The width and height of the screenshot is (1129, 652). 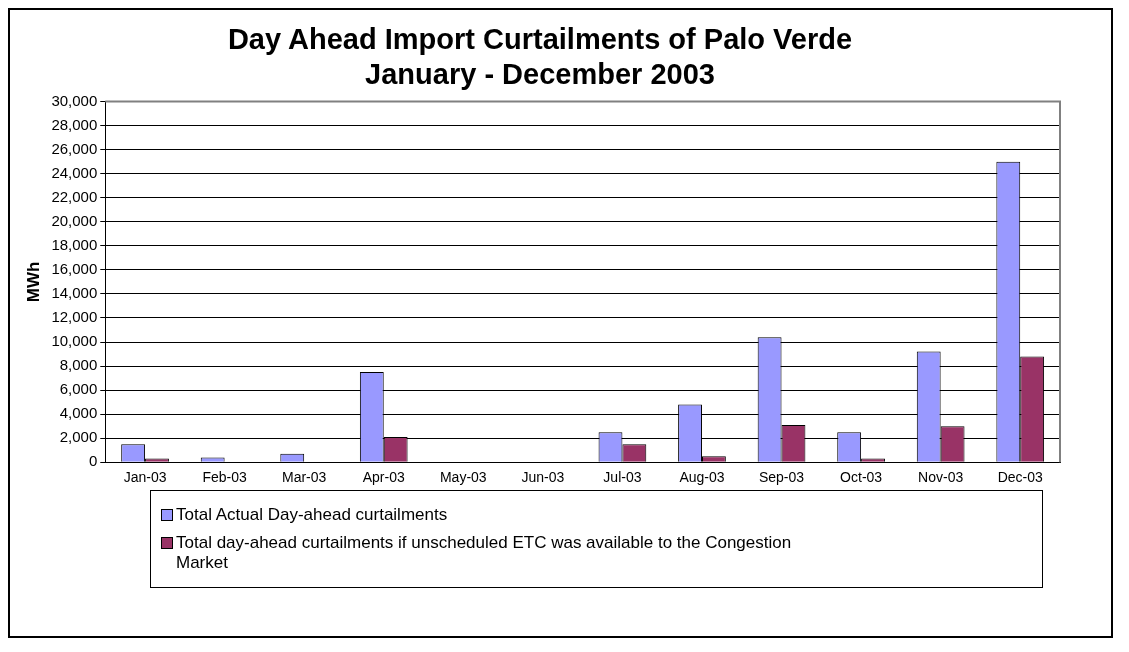 What do you see at coordinates (78, 389) in the screenshot?
I see `y-tick-label: 6,000` at bounding box center [78, 389].